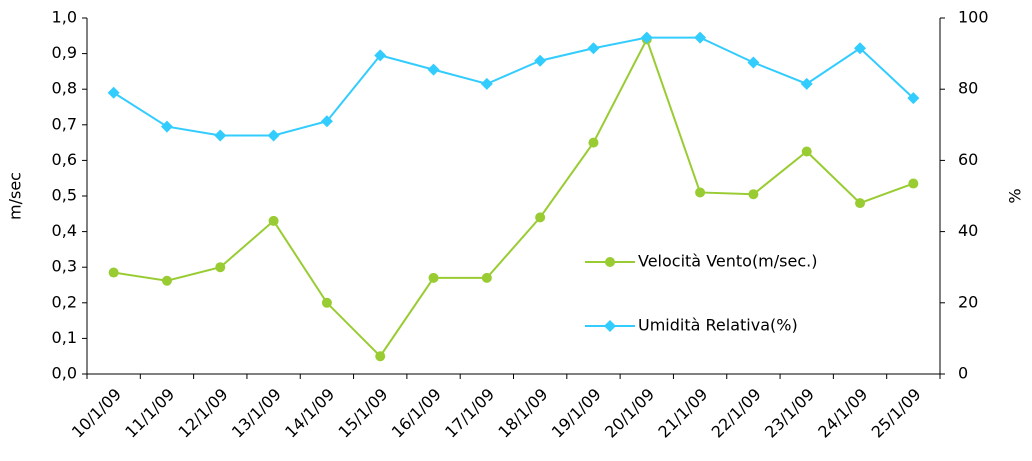 The width and height of the screenshot is (1032, 461). Describe the element at coordinates (64, 88) in the screenshot. I see `y-tick-label: 0,8` at that location.